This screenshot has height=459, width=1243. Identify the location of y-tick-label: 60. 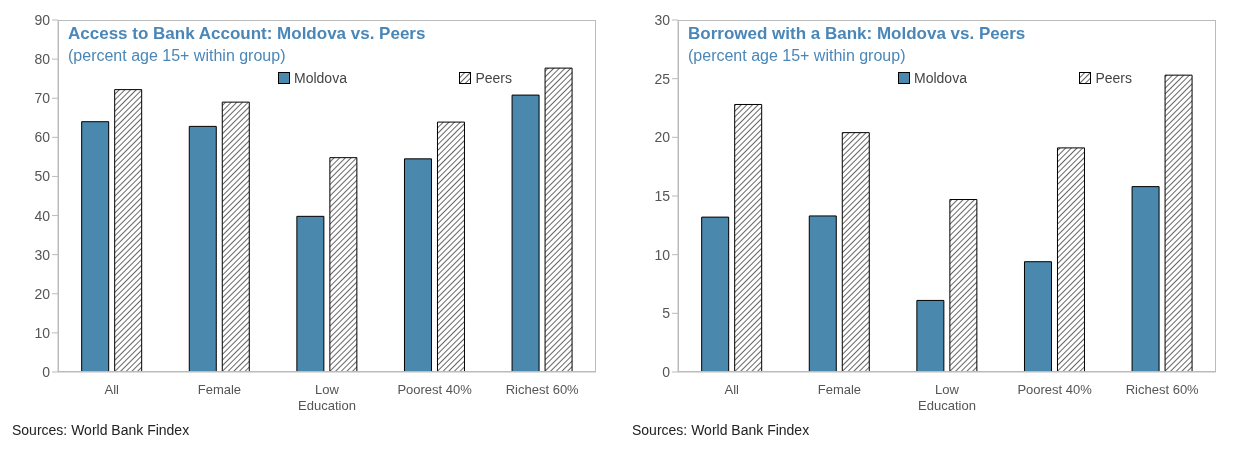
(42, 137).